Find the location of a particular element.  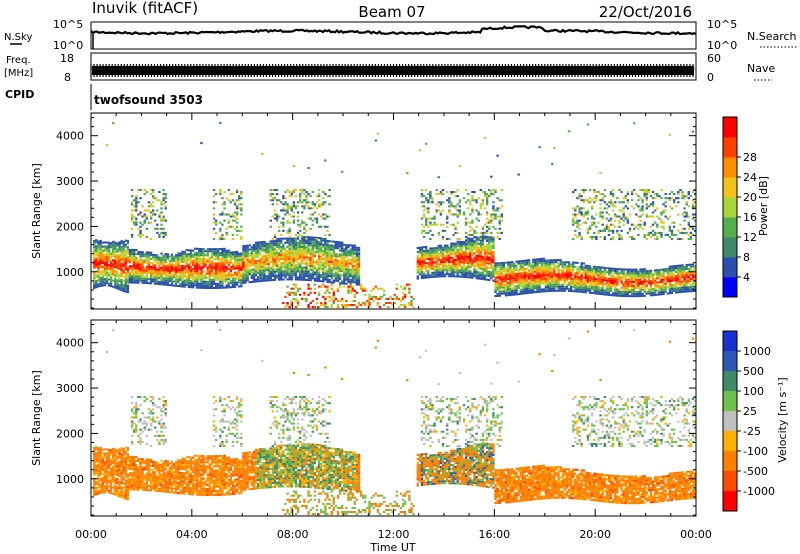

nave-tick-bottom: 0 is located at coordinates (710, 77).